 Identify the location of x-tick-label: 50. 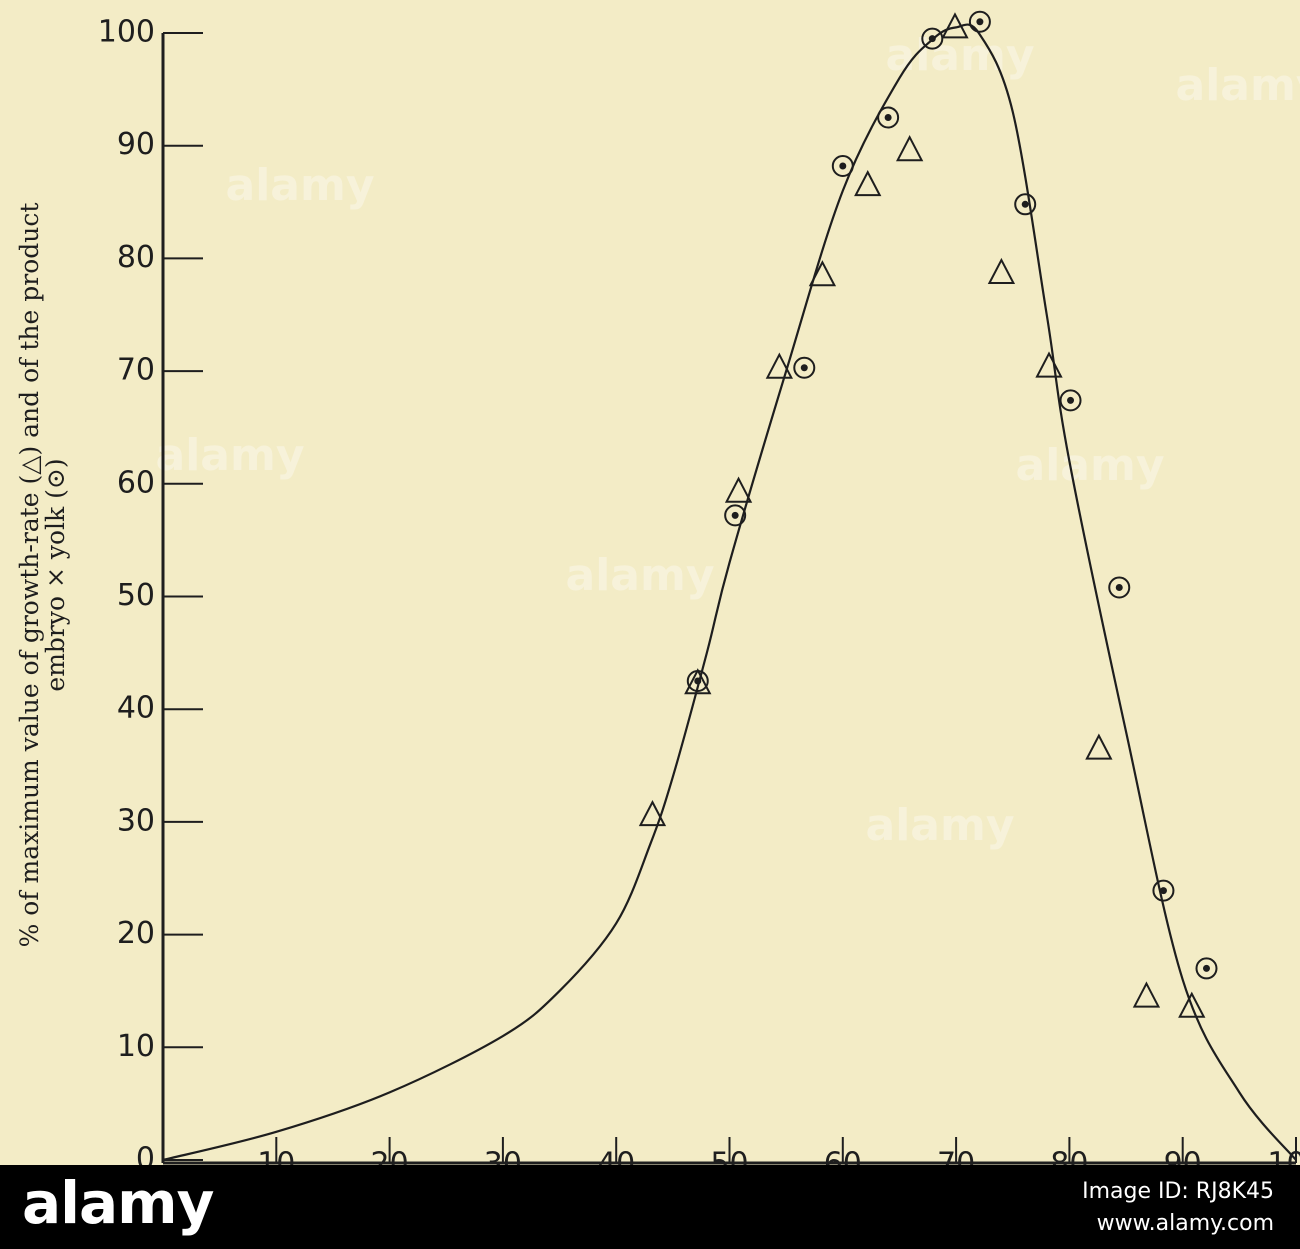
(729, 1156).